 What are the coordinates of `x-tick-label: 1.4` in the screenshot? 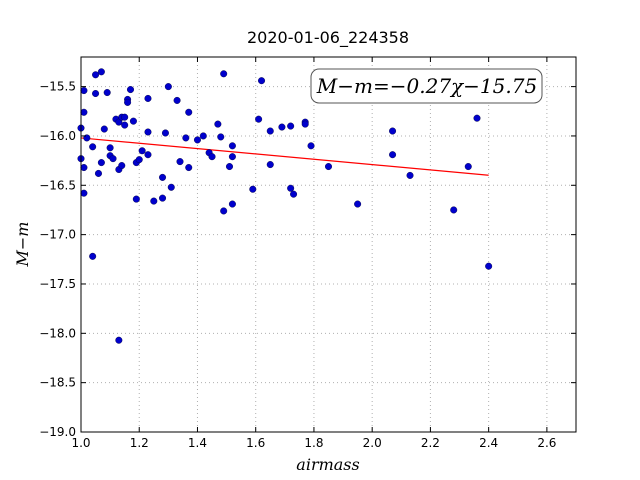 It's located at (197, 443).